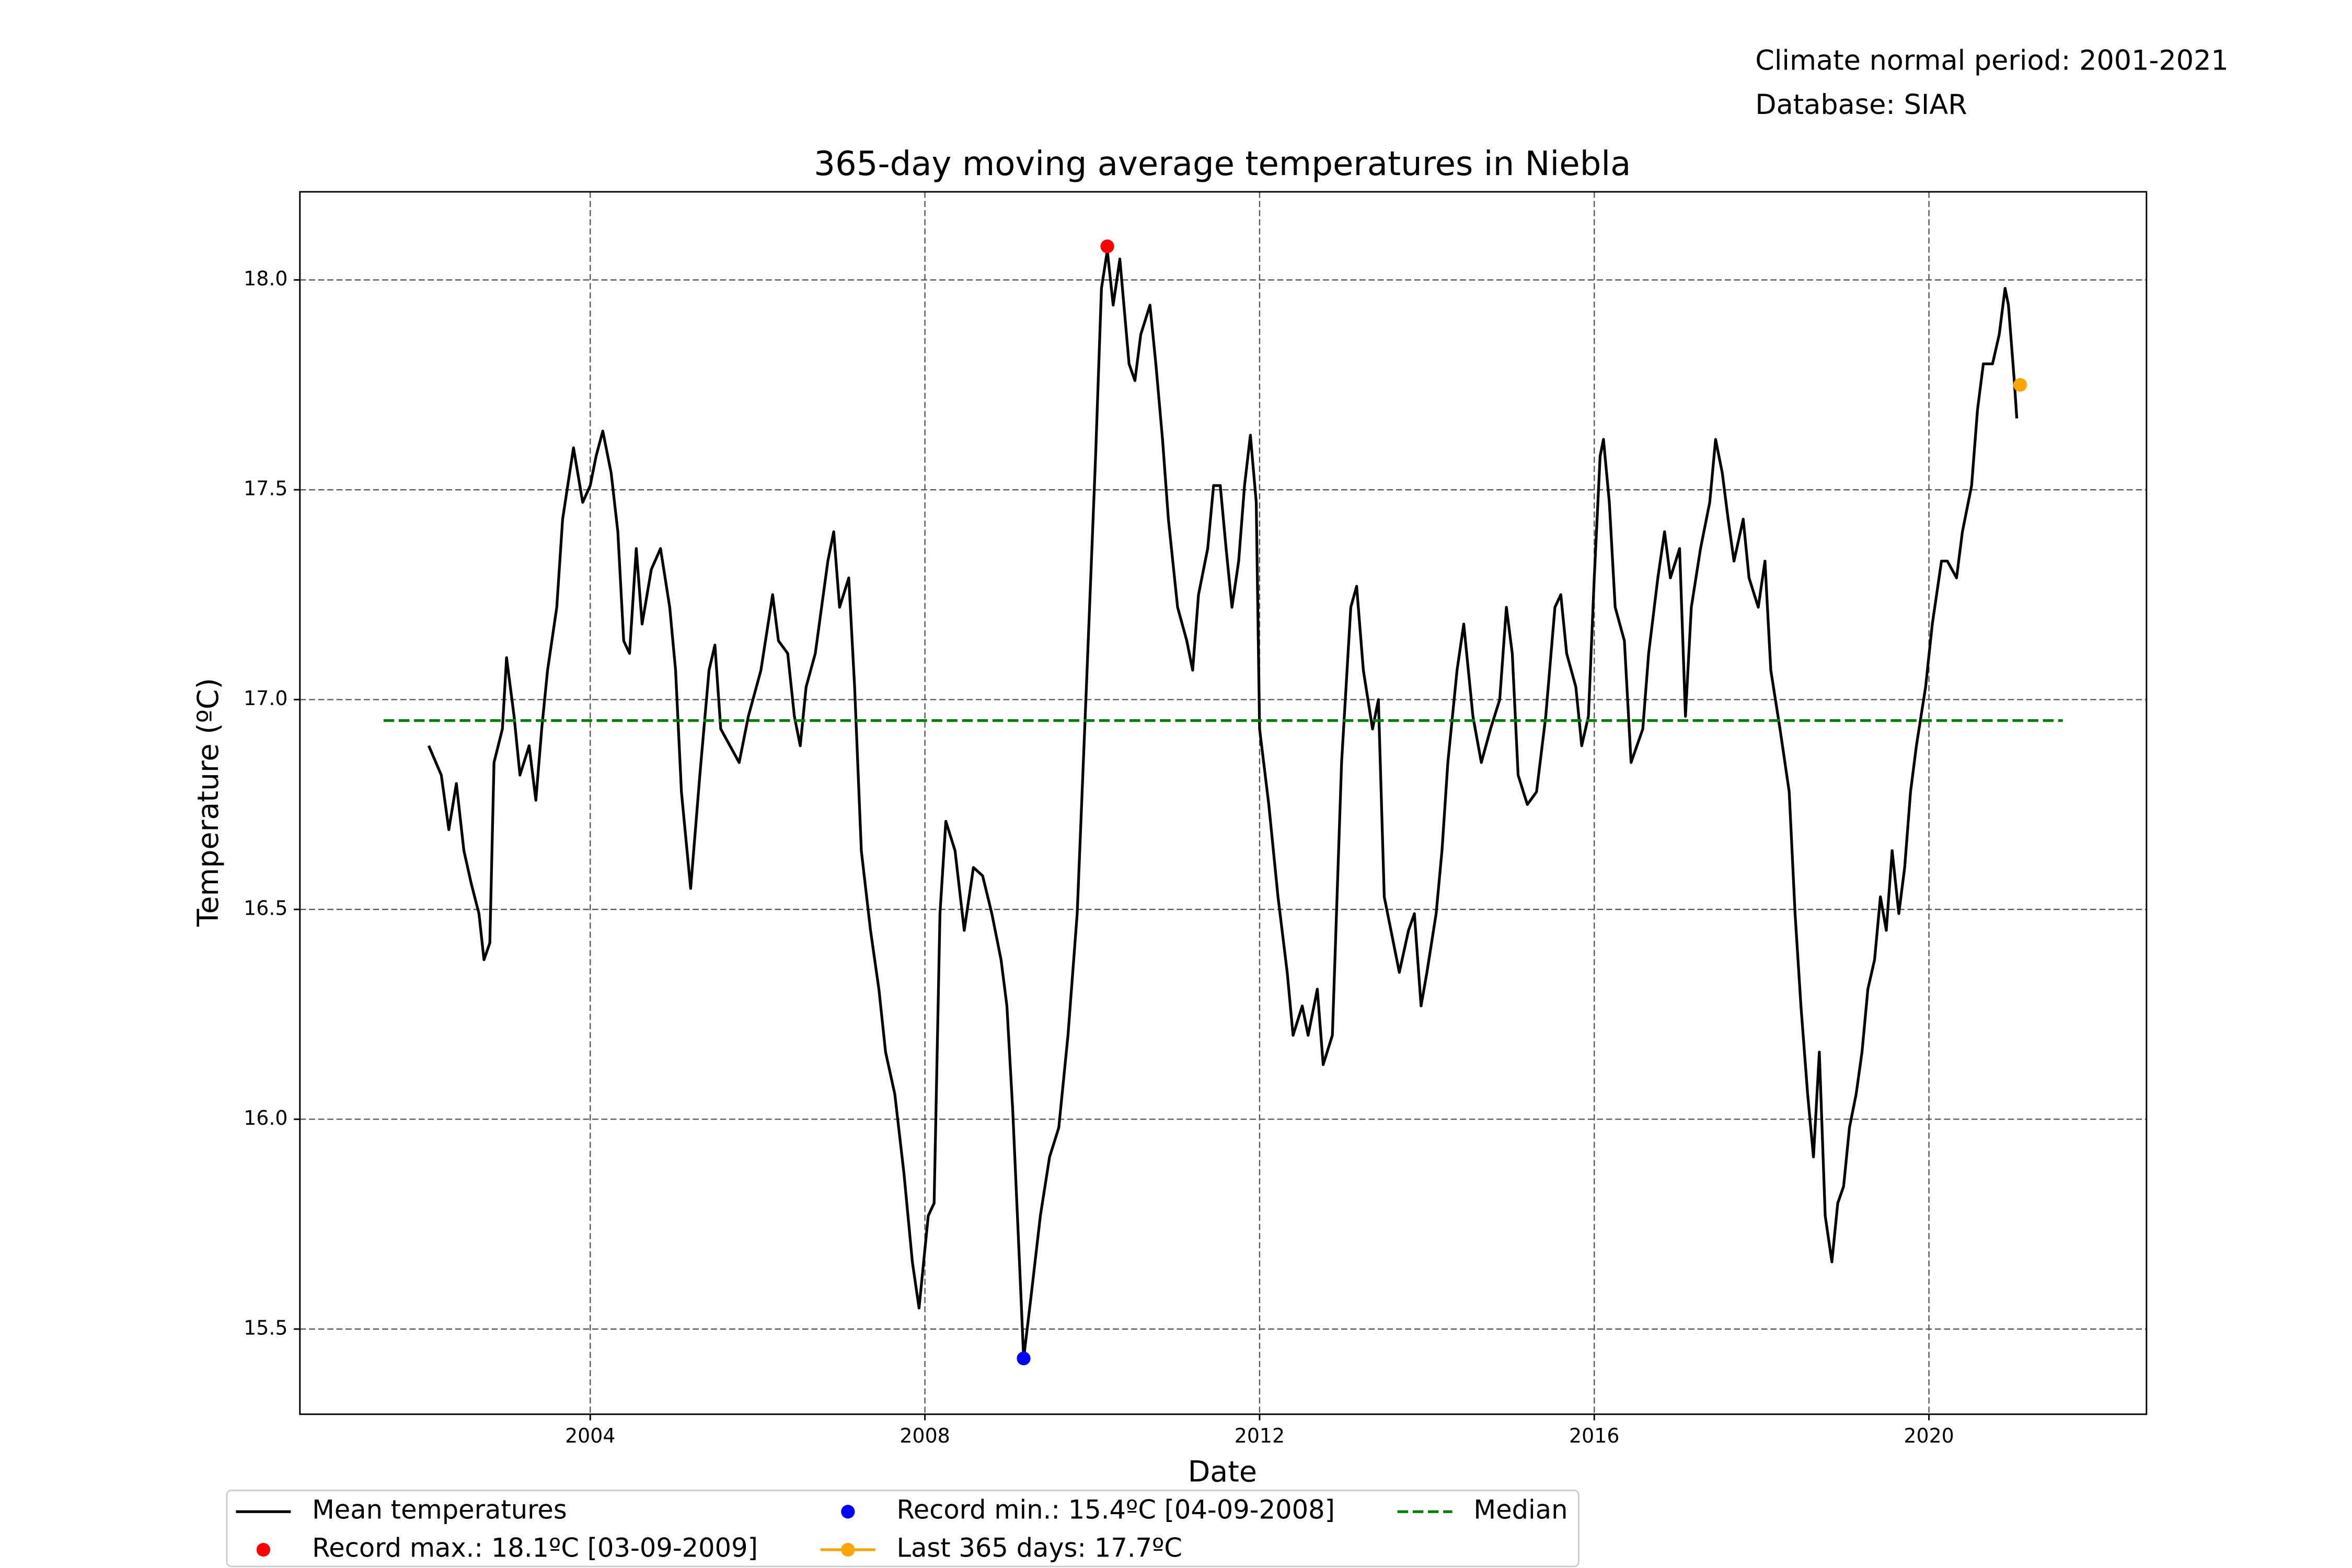 This screenshot has width=2352, height=1568. Describe the element at coordinates (439, 1510) in the screenshot. I see `legend-label: Mean temperatures` at that location.